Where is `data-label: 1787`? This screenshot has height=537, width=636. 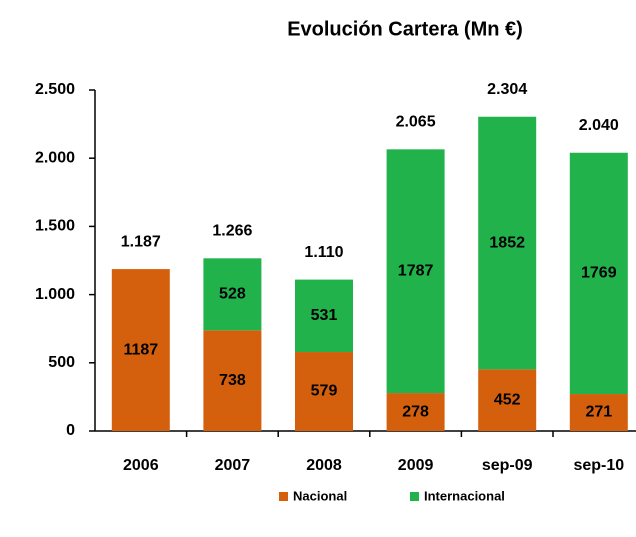
data-label: 1787 is located at coordinates (416, 270).